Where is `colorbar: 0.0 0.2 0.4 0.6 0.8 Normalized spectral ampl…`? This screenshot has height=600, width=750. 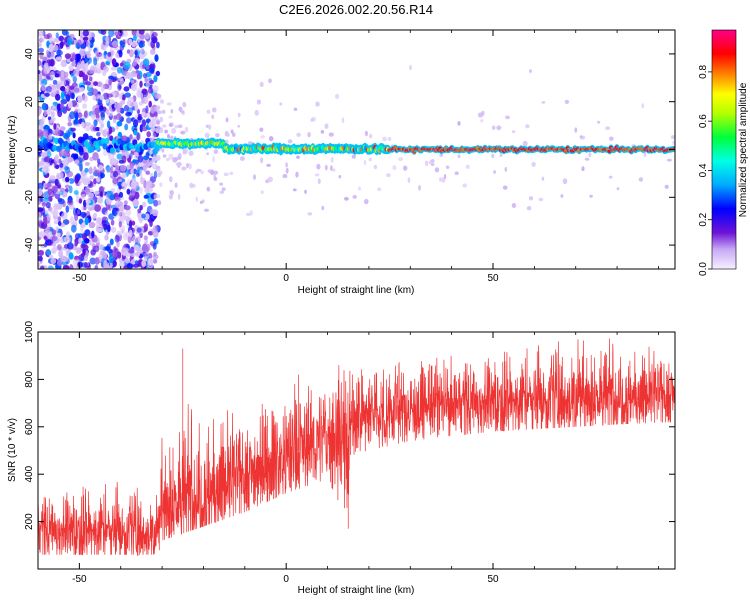 colorbar: 0.0 0.2 0.4 0.6 0.8 Normalized spectral ampl… is located at coordinates (723, 152).